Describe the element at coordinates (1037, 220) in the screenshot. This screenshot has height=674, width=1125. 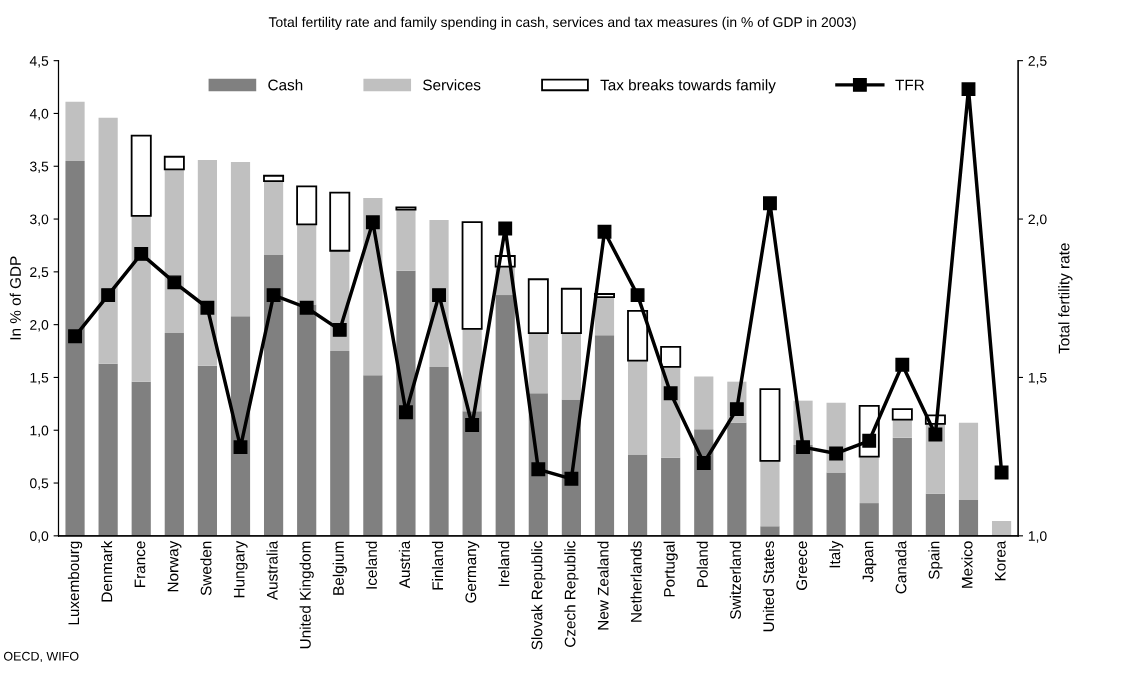
I see `y2-tick-label: 2,0` at that location.